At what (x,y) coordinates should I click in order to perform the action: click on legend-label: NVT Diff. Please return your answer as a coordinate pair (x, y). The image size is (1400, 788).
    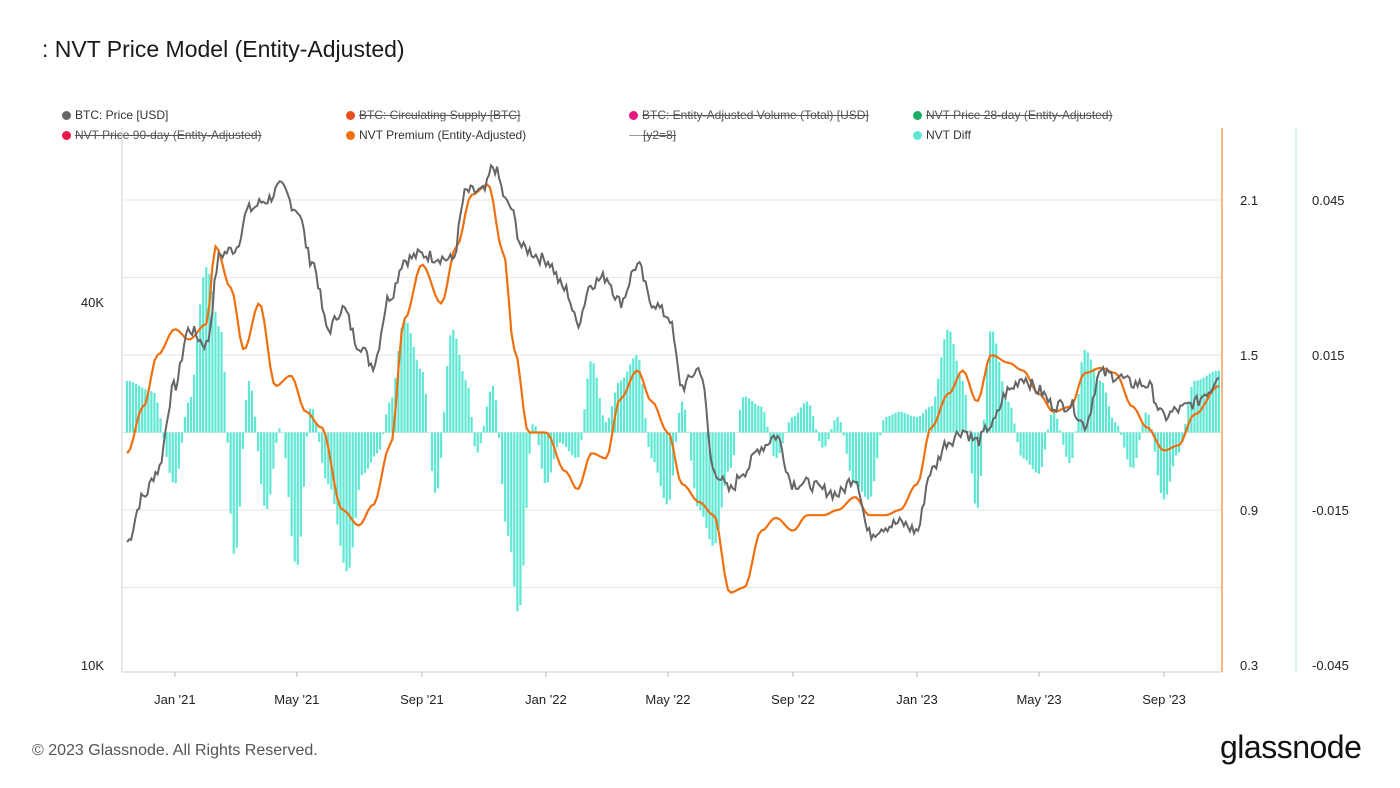
    Looking at the image, I should click on (948, 135).